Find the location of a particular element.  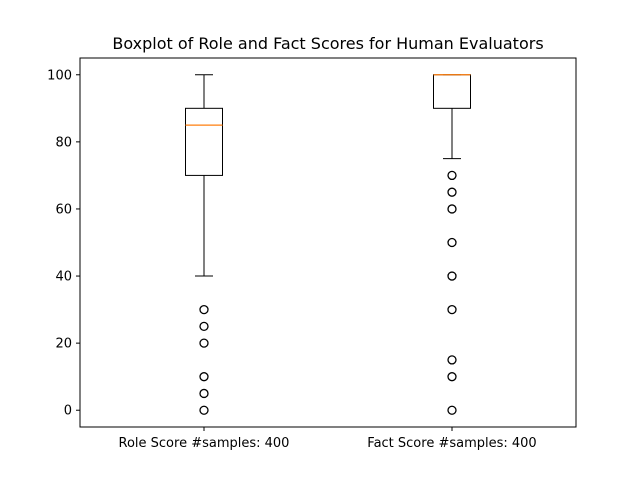

box-role-score is located at coordinates (204, 244).